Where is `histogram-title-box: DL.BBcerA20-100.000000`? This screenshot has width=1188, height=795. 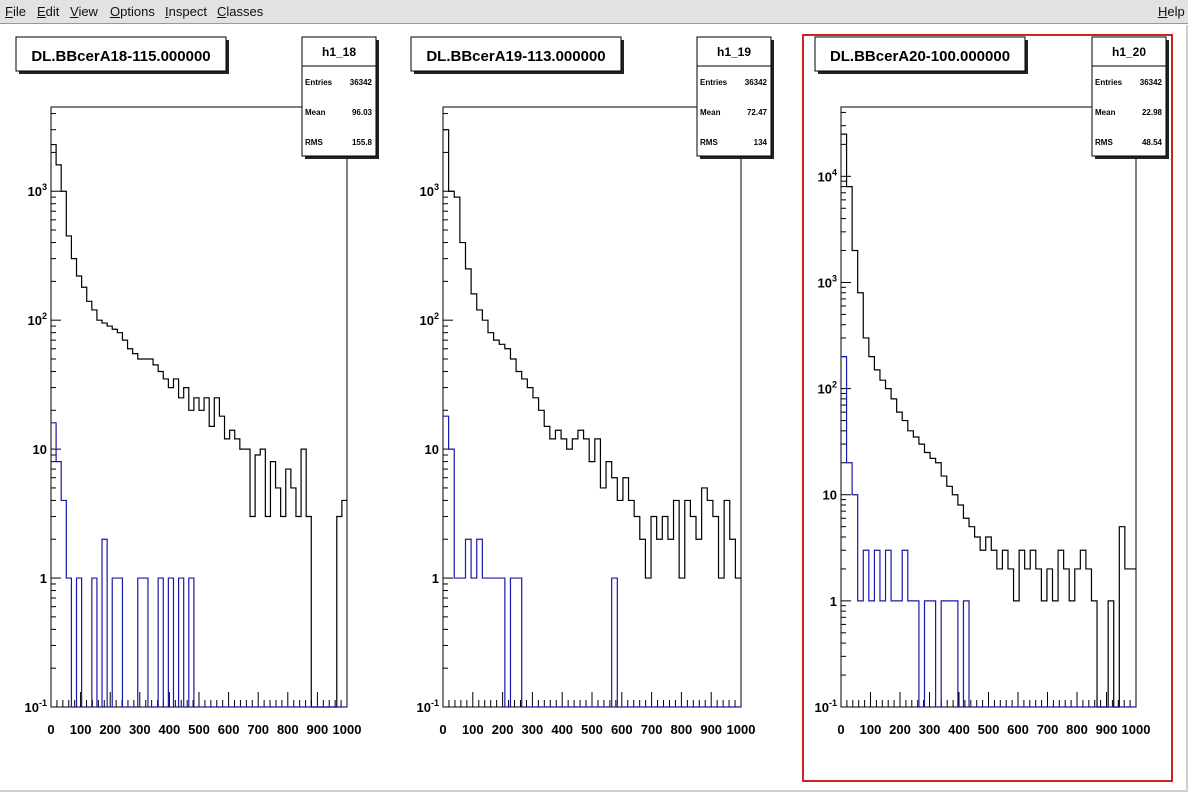 histogram-title-box: DL.BBcerA20-100.000000 is located at coordinates (921, 55).